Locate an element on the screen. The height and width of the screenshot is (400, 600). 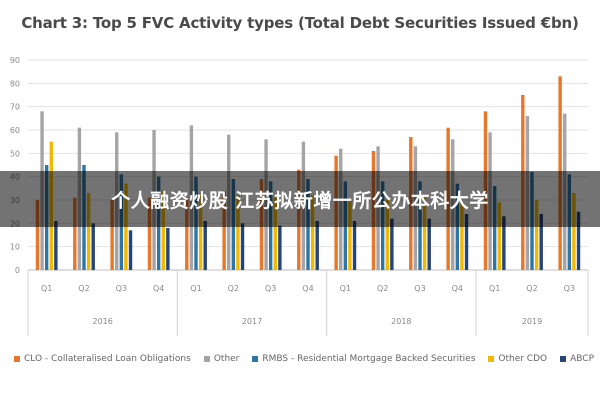
headline-banner: 个人融资炒股 江苏拟新增一所公办本科大学 is located at coordinates (300, 199).